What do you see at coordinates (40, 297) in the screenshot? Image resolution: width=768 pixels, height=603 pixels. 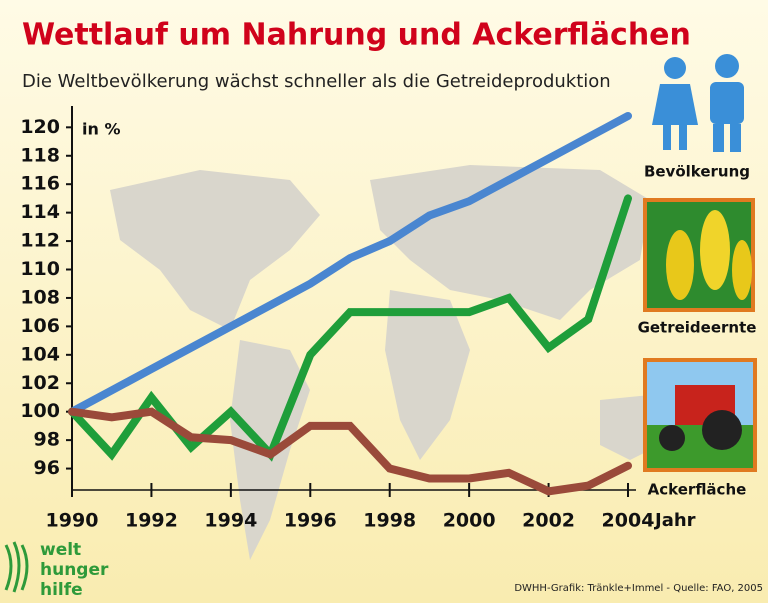 I see `y-tick-label: 108` at bounding box center [40, 297].